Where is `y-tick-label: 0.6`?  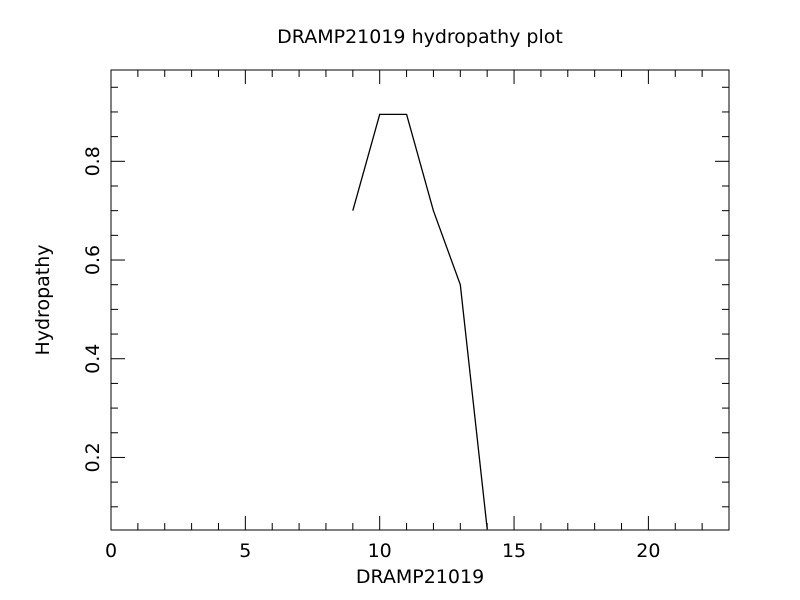
y-tick-label: 0.6 is located at coordinates (93, 260).